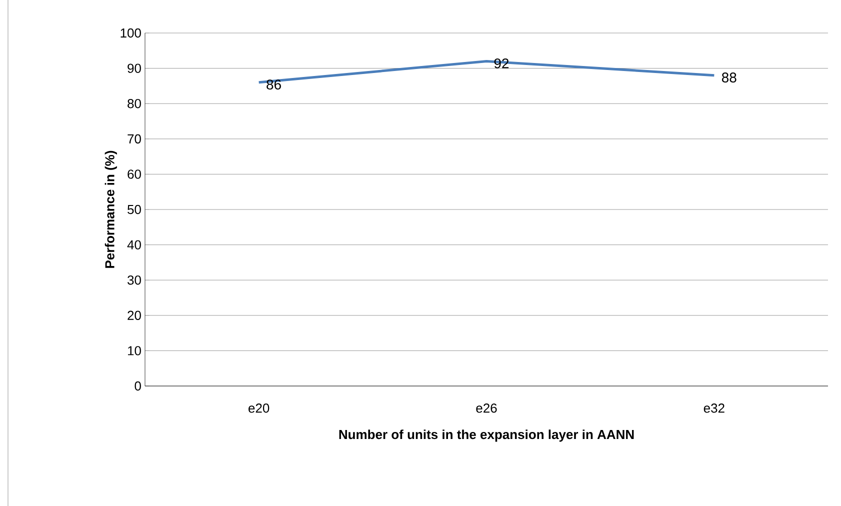 This screenshot has width=841, height=506. I want to click on y-tick-label: 20, so click(134, 315).